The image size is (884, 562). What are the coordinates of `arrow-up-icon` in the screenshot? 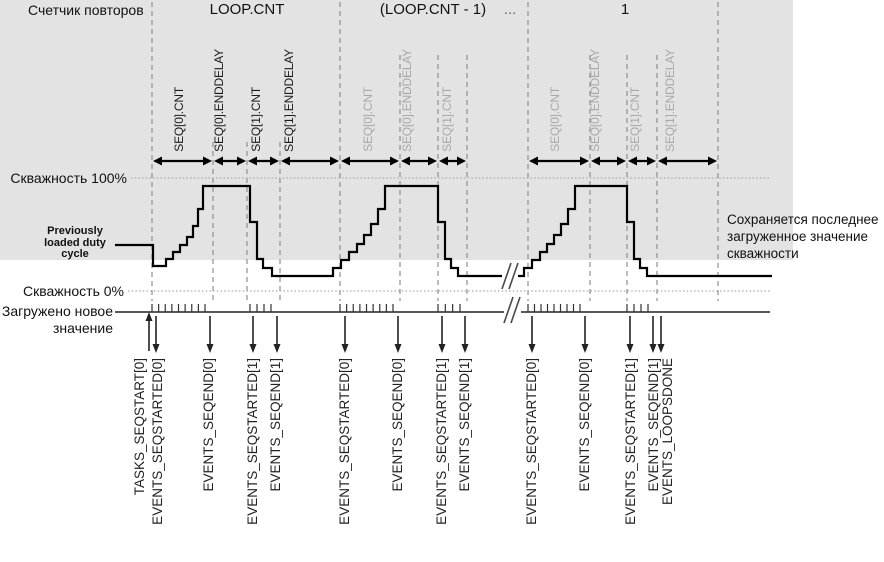 It's located at (149, 316).